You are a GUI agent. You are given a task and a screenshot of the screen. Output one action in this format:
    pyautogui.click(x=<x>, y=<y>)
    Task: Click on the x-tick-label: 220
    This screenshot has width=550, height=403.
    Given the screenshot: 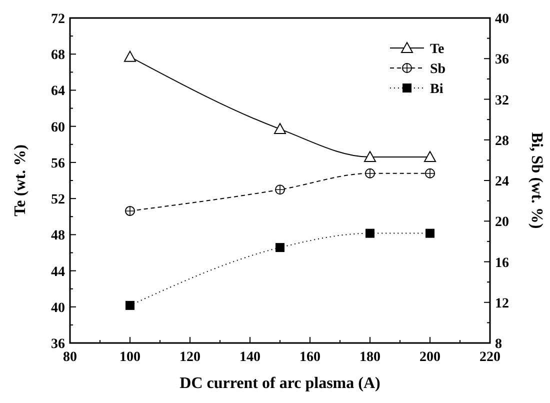 What is the action you would take?
    pyautogui.click(x=490, y=357)
    